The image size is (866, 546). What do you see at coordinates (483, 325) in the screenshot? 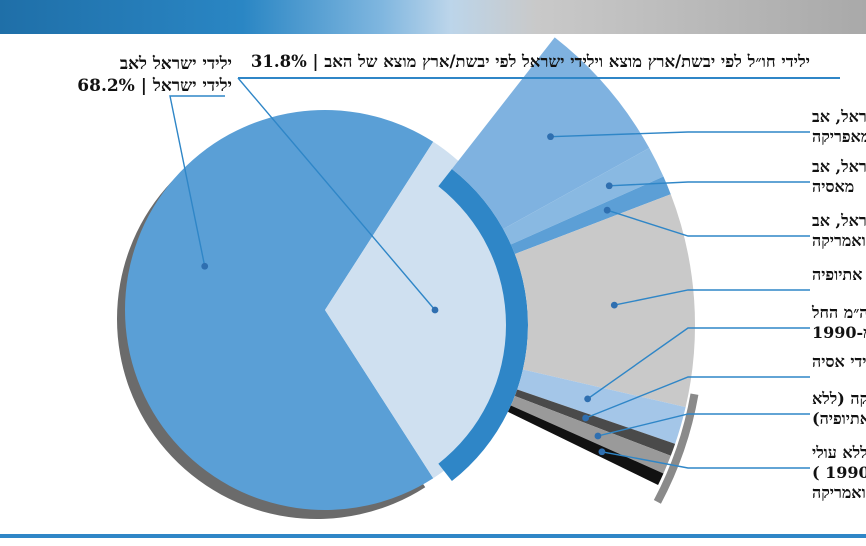
I see `breakdown-band` at bounding box center [483, 325].